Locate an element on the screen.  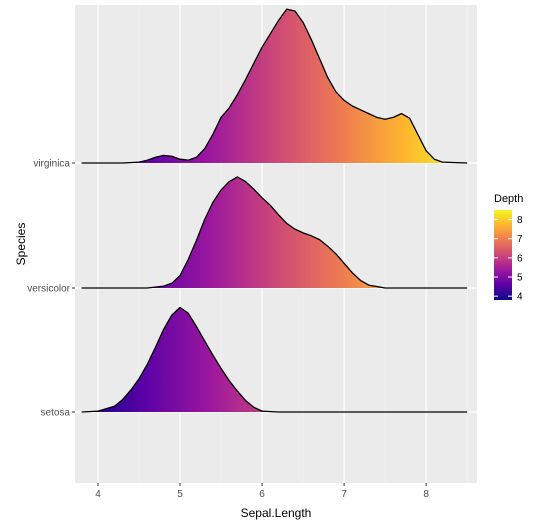
legend-tick-label: 4 is located at coordinates (520, 297).